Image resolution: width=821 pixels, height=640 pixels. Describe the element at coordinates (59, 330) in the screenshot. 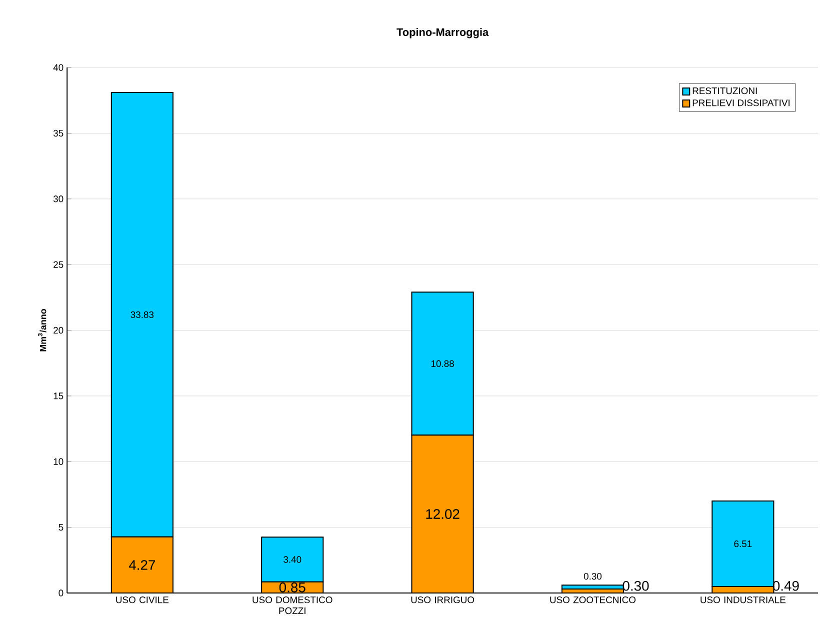

I see `y-tick-label: 20` at that location.